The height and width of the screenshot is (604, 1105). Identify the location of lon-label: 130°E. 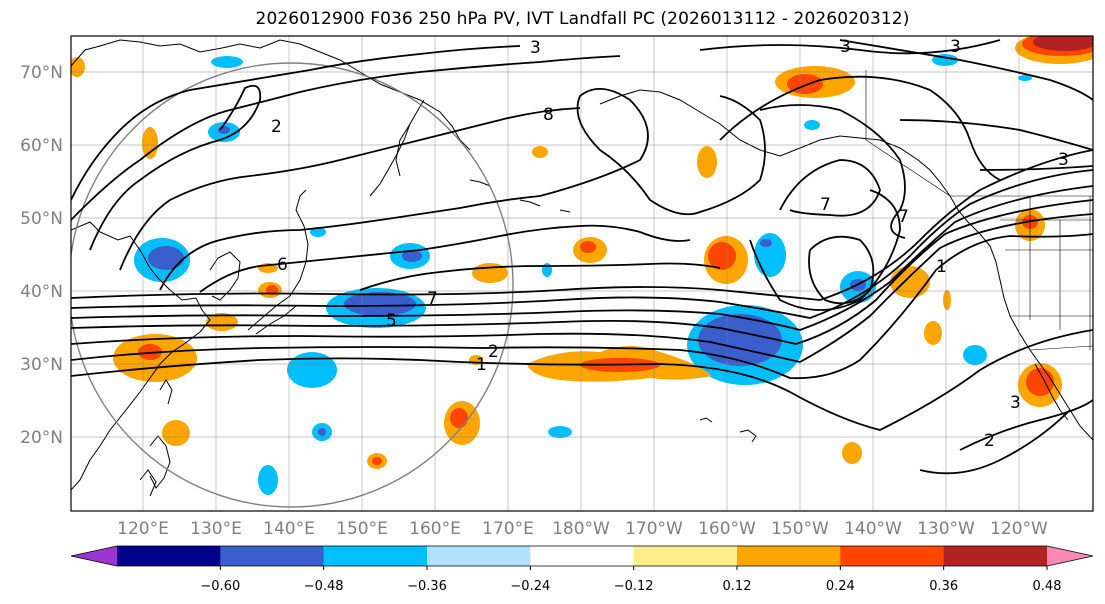
(216, 529).